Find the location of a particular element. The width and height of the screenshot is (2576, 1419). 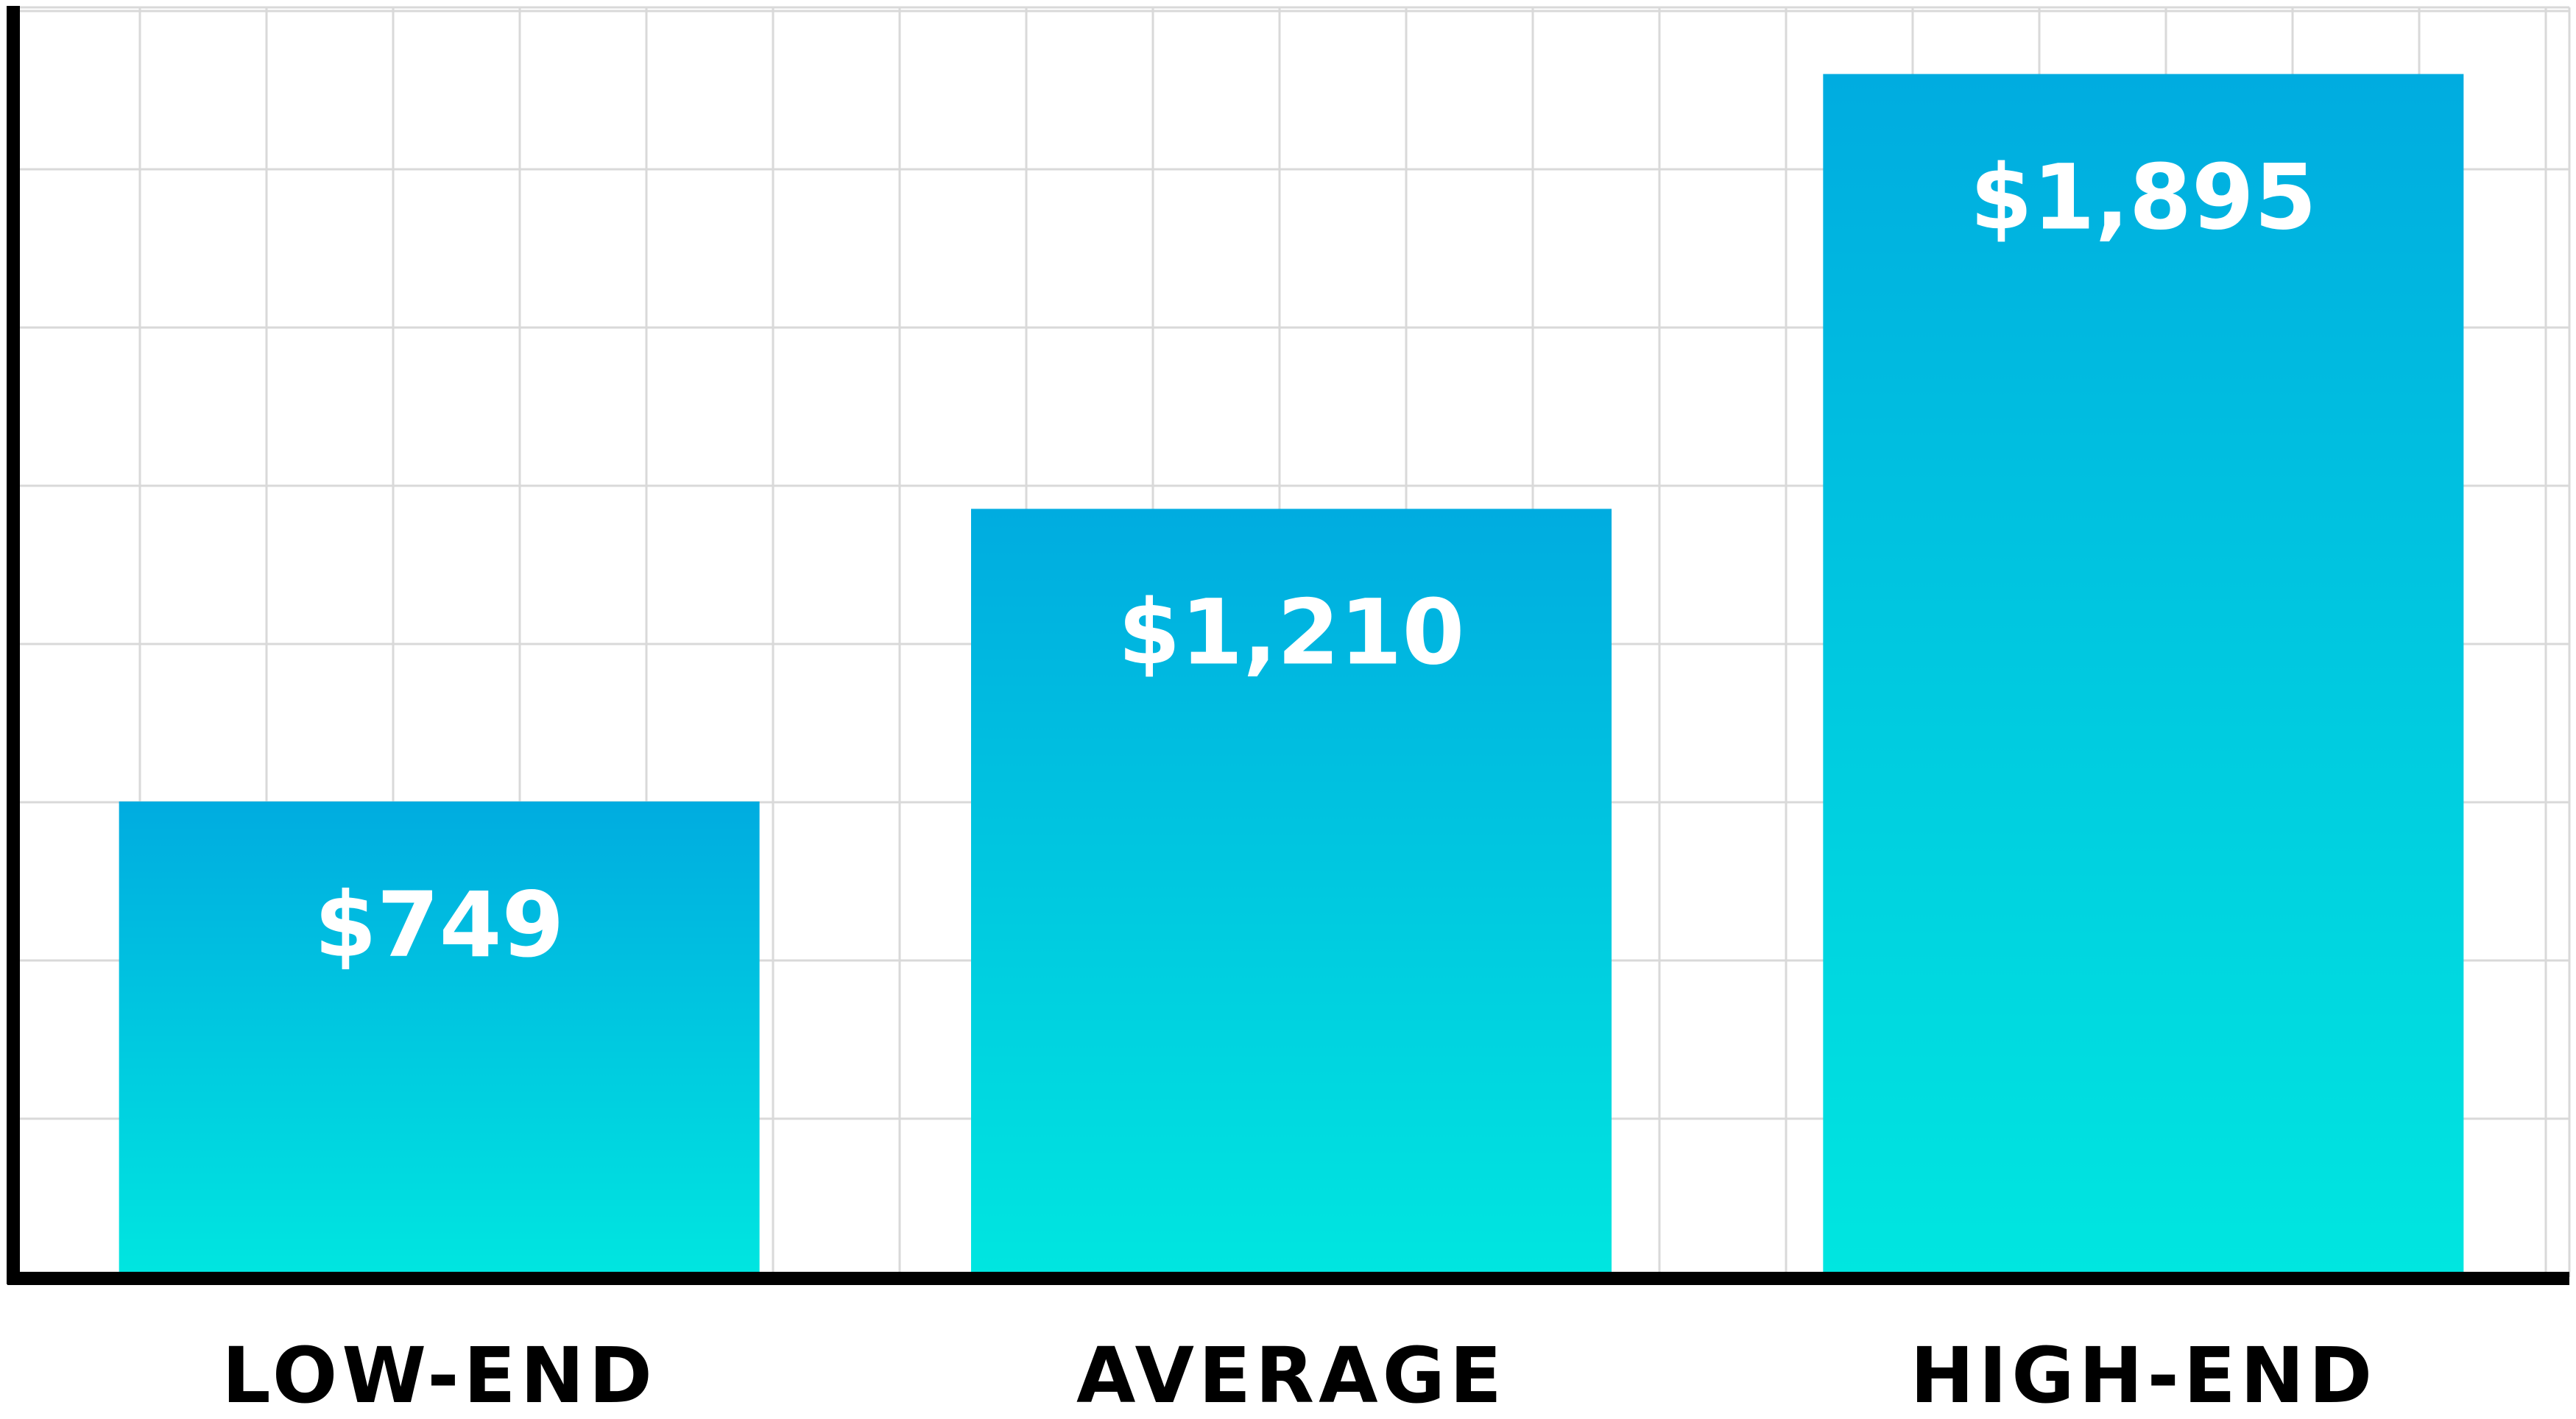

value-label: $1,210 is located at coordinates (1291, 632).